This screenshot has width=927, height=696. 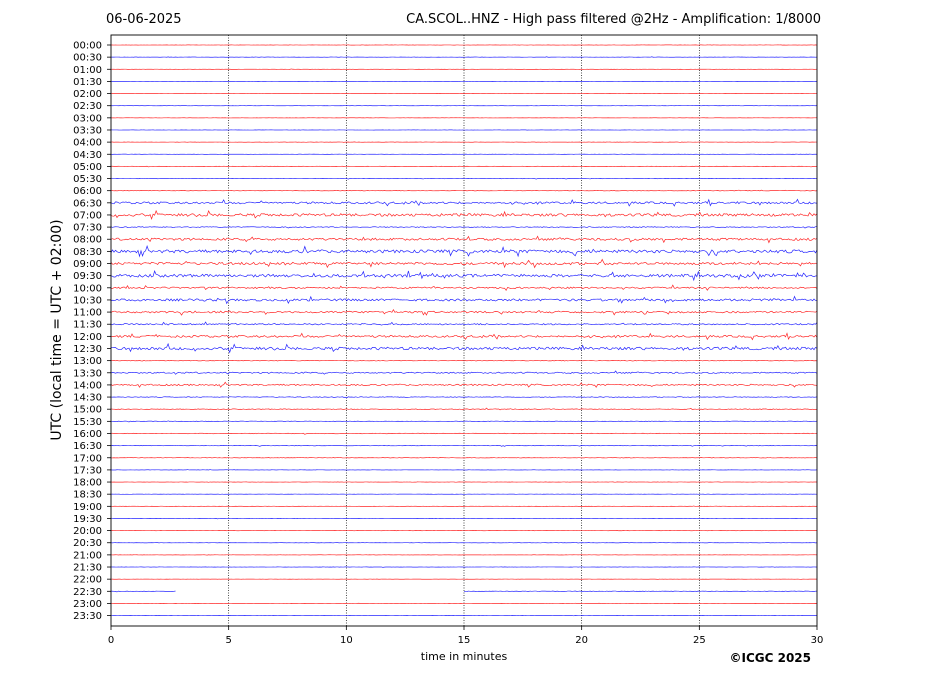 I want to click on x-tick-label: 25, so click(x=699, y=640).